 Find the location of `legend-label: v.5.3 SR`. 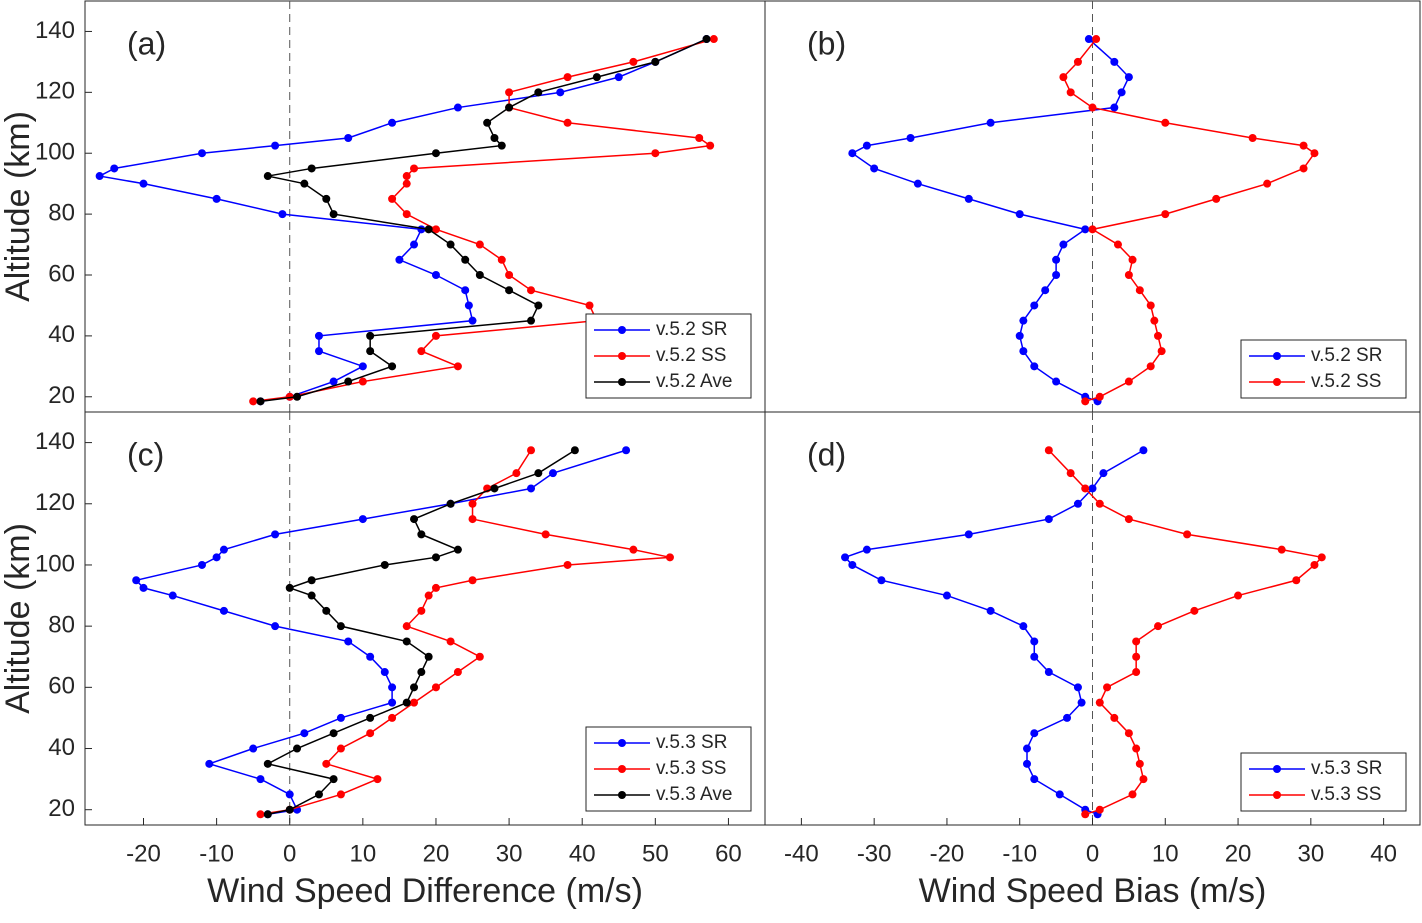

legend-label: v.5.3 SR is located at coordinates (691, 742).